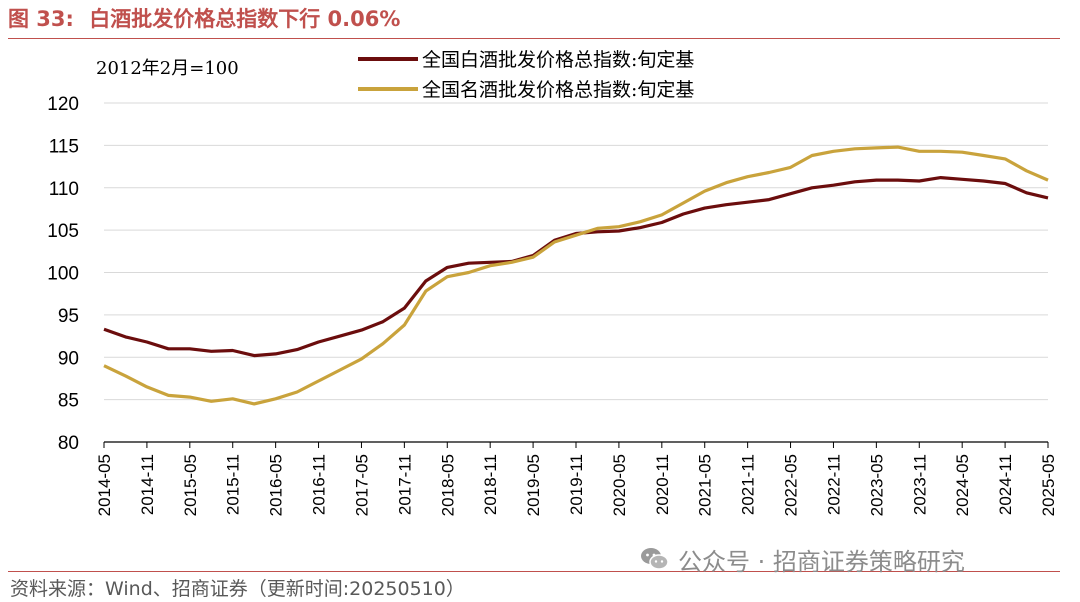  What do you see at coordinates (41, 19) in the screenshot?
I see `figure-number: 图 33:` at bounding box center [41, 19].